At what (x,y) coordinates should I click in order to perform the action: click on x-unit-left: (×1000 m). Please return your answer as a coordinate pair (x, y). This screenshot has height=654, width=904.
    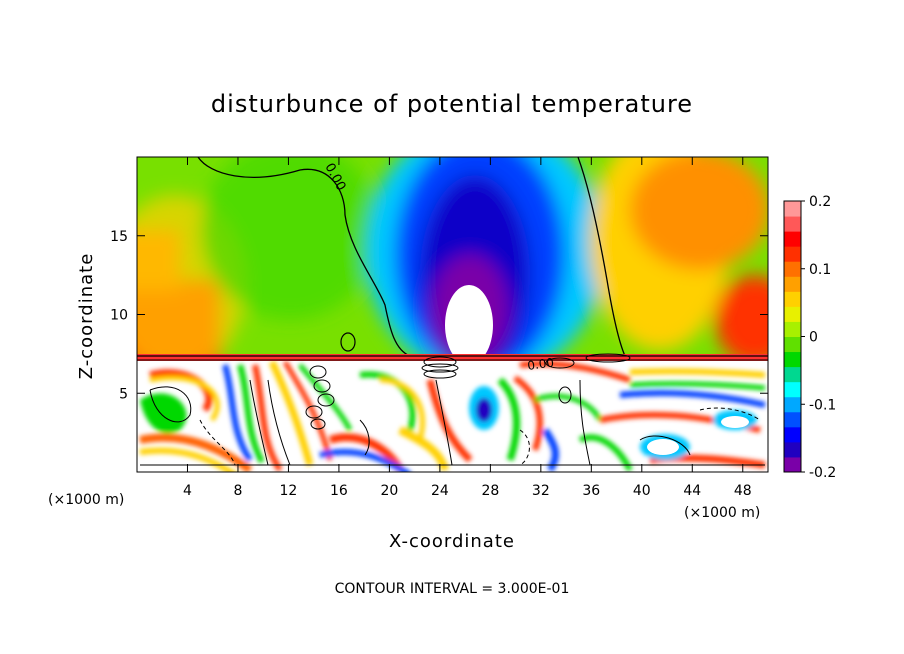
    Looking at the image, I should click on (86, 500).